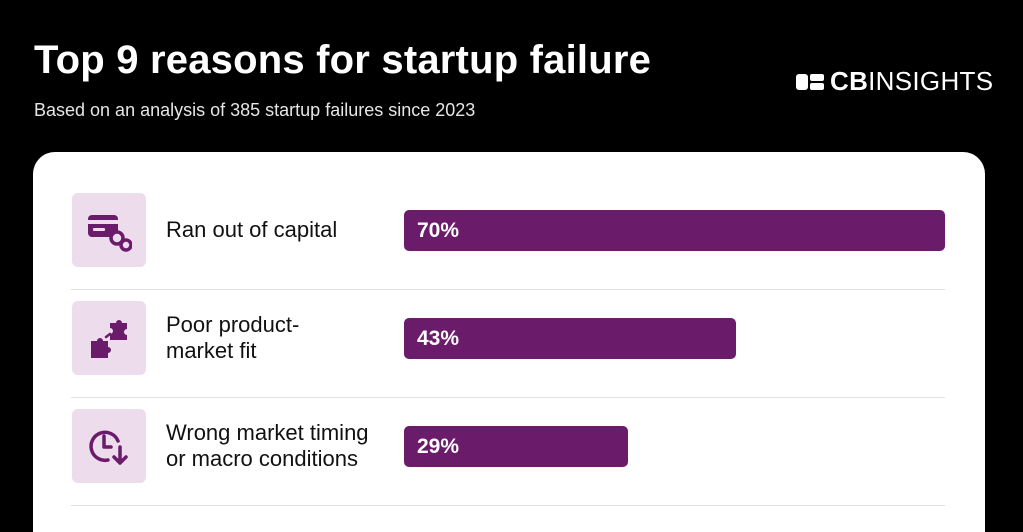 The width and height of the screenshot is (1023, 532). Describe the element at coordinates (252, 229) in the screenshot. I see `bar-category-label: Ran out of capital` at that location.